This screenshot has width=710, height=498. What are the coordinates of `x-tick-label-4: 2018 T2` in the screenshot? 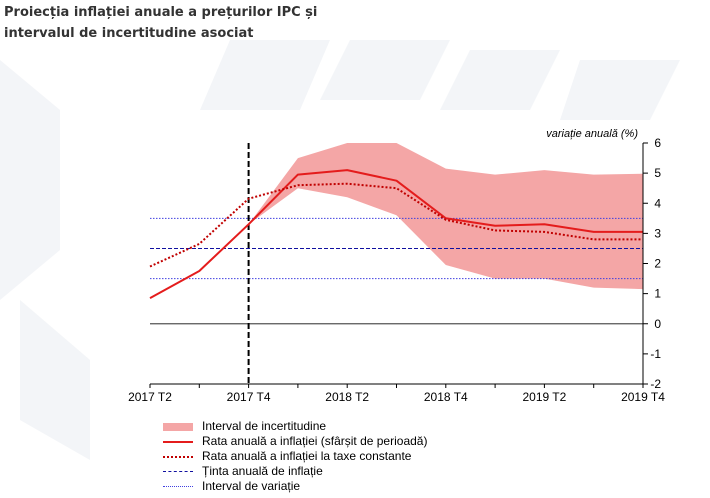 It's located at (347, 397).